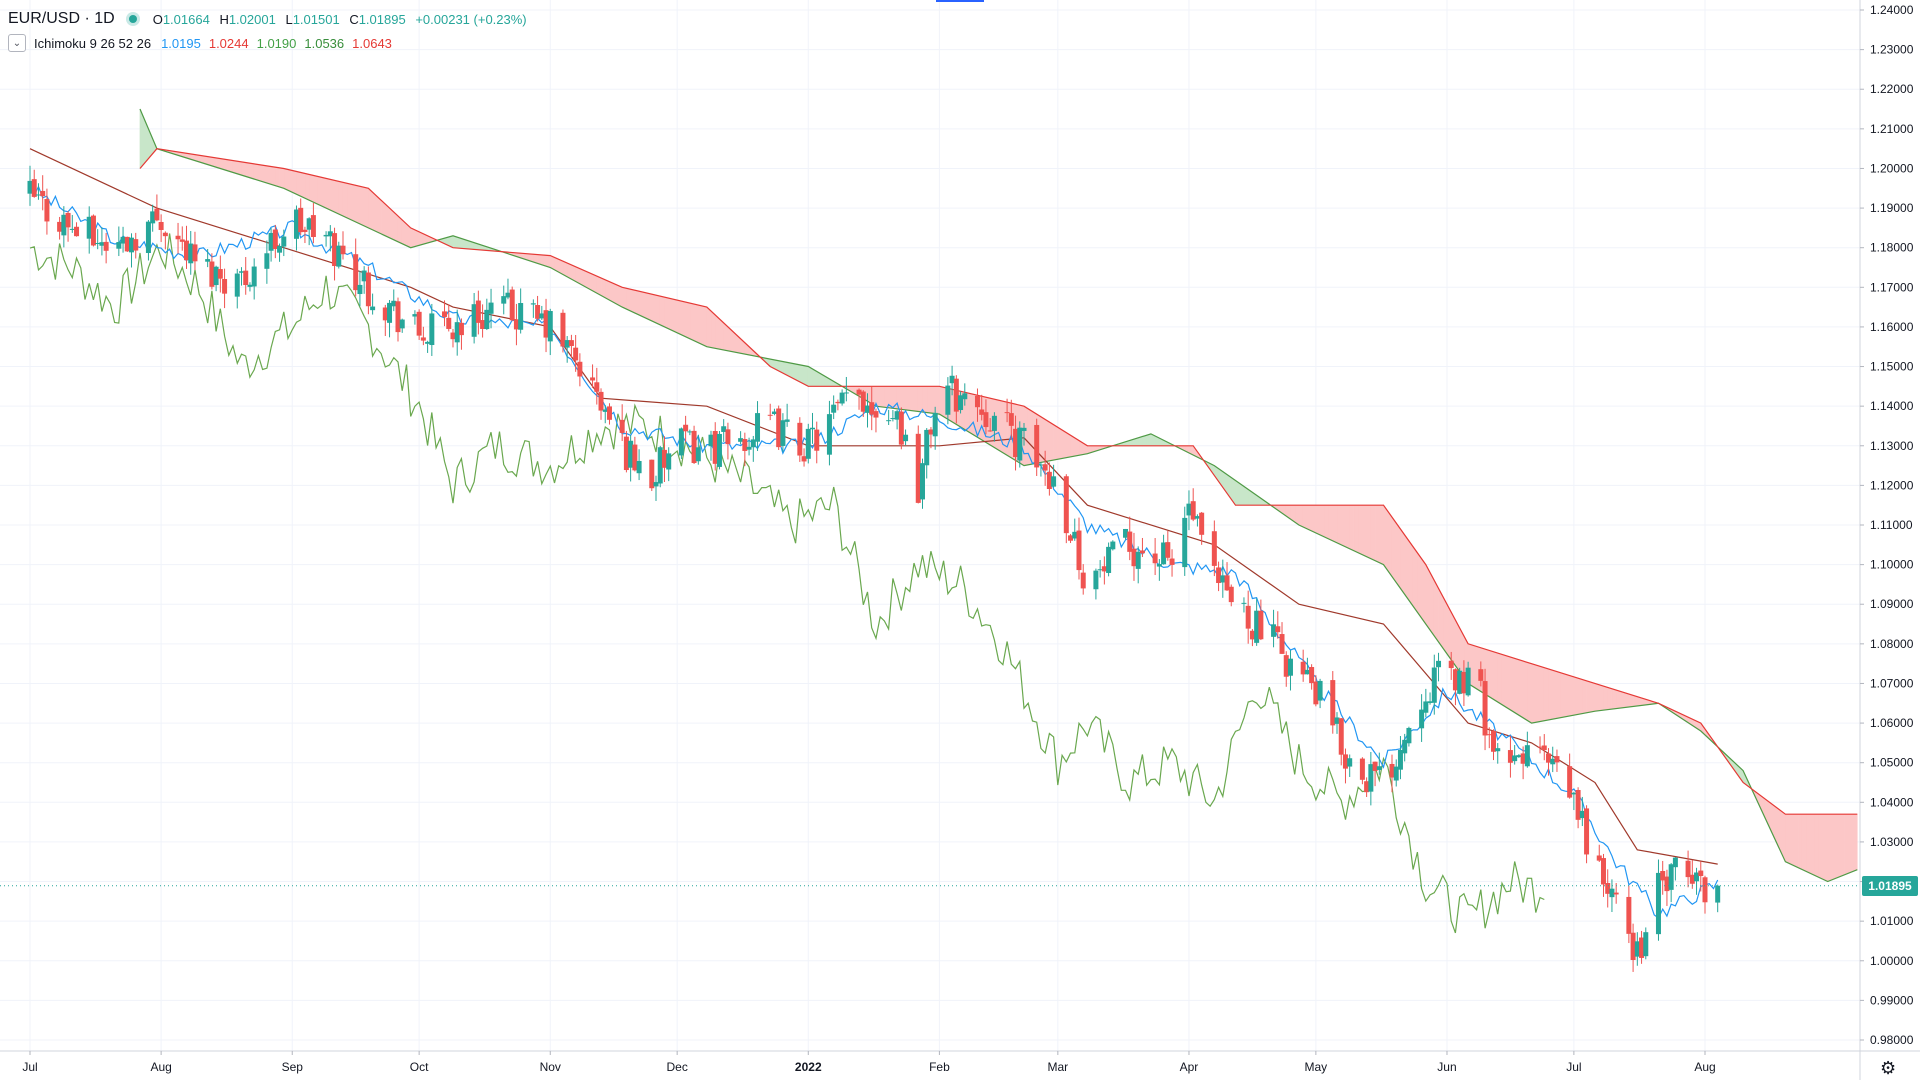 The width and height of the screenshot is (1920, 1080). What do you see at coordinates (1892, 50) in the screenshot?
I see `price-tick-label: 1.23000` at bounding box center [1892, 50].